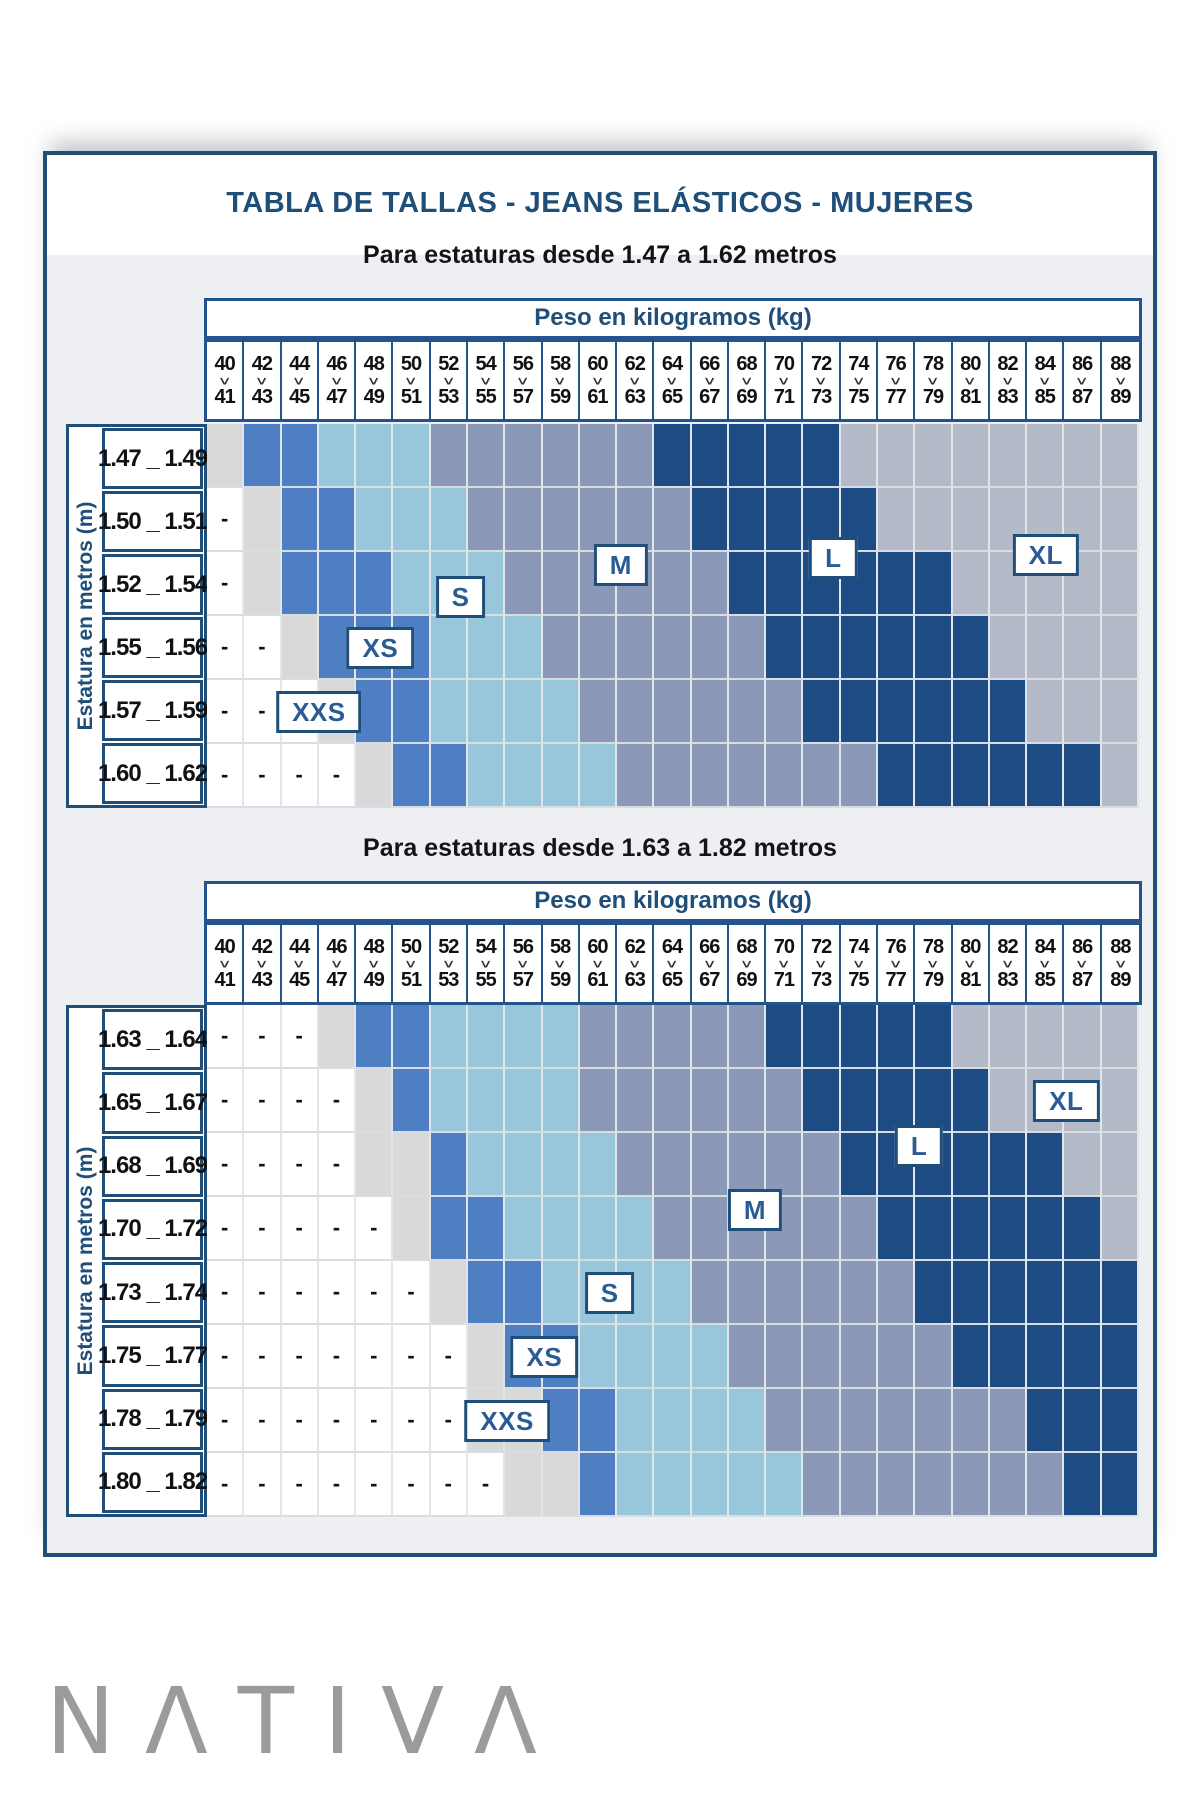 The height and width of the screenshot is (1800, 1200). I want to click on weight-tick-bottom: 51, so click(411, 397).